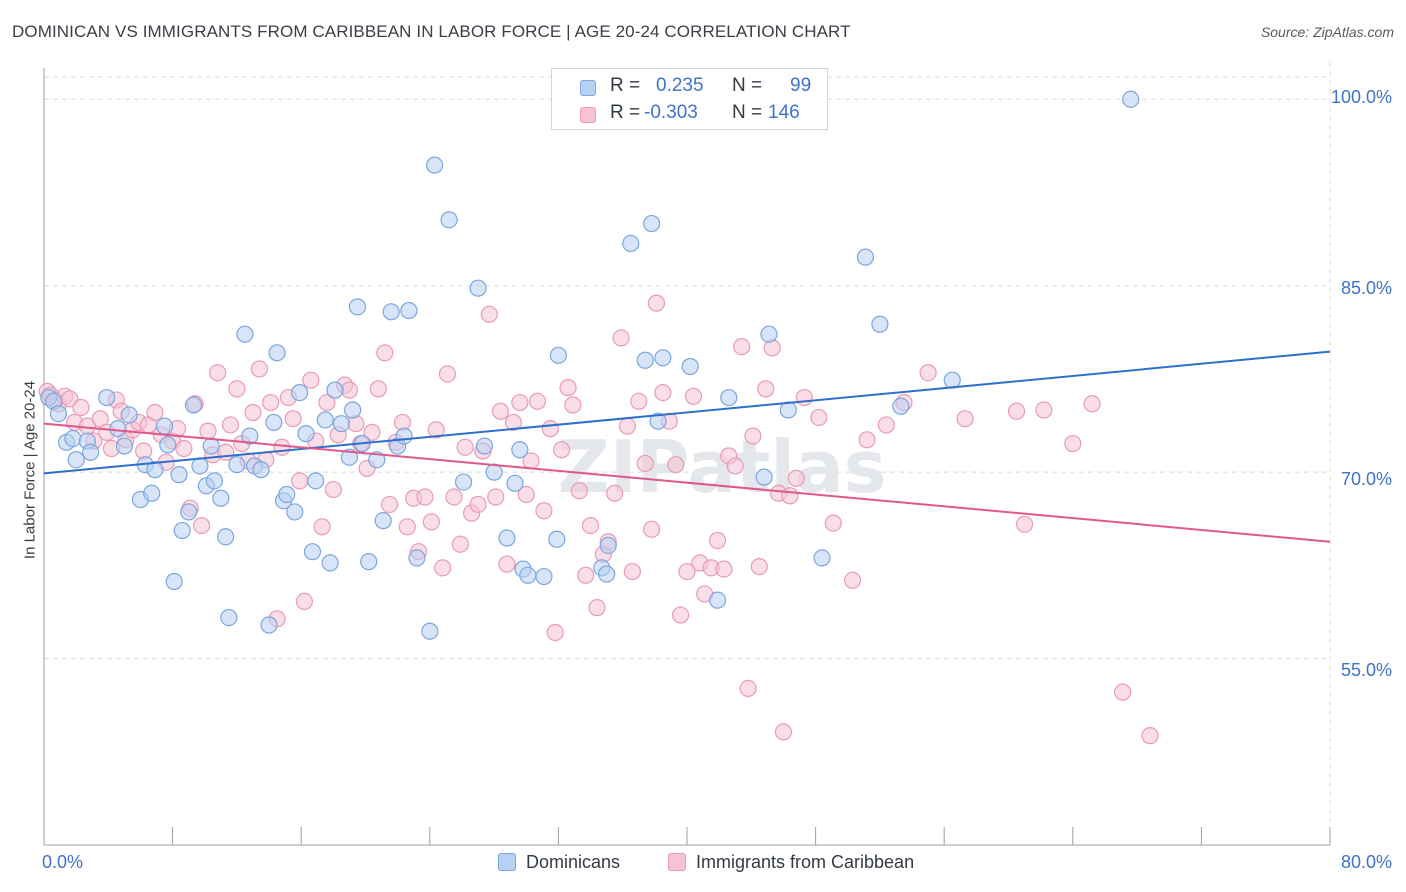 This screenshot has height=892, width=1406. What do you see at coordinates (1361, 97) in the screenshot?
I see `y-tick-label: 100.0%` at bounding box center [1361, 97].